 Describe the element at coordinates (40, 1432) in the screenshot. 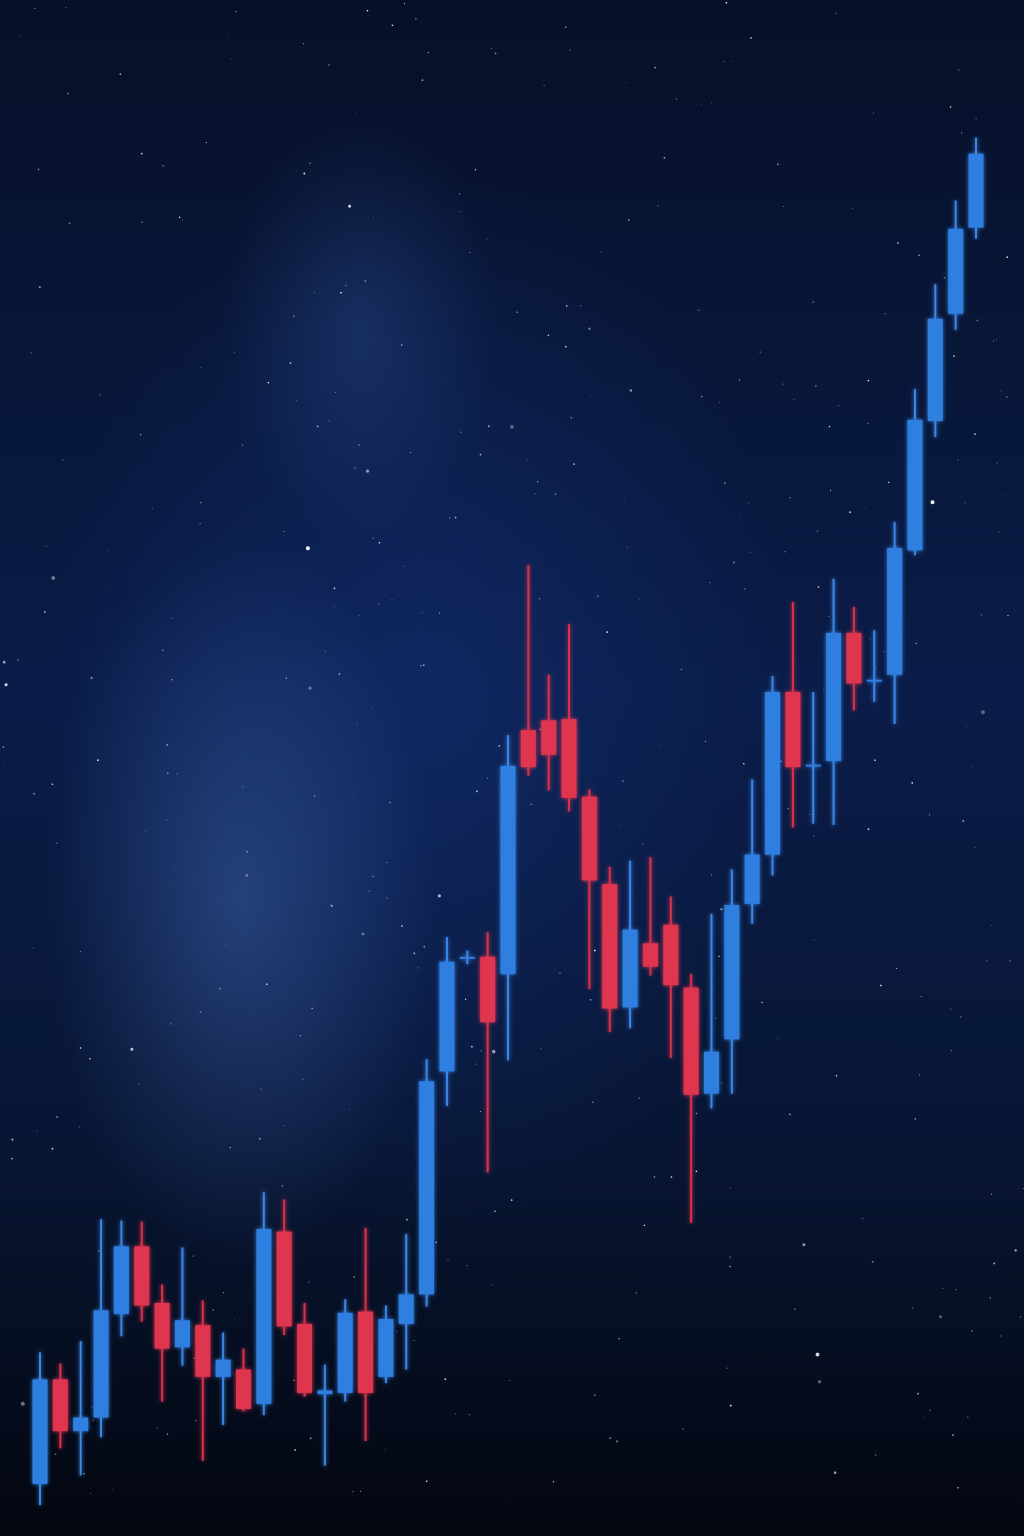

I see `candle-body-up` at that location.